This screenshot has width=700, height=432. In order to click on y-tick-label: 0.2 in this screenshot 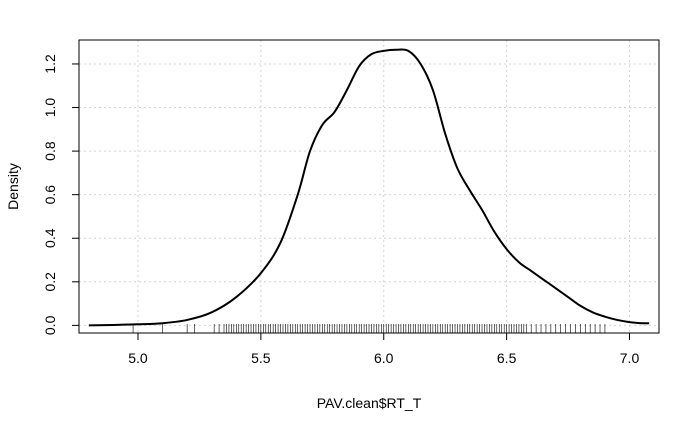, I will do `click(50, 282)`.